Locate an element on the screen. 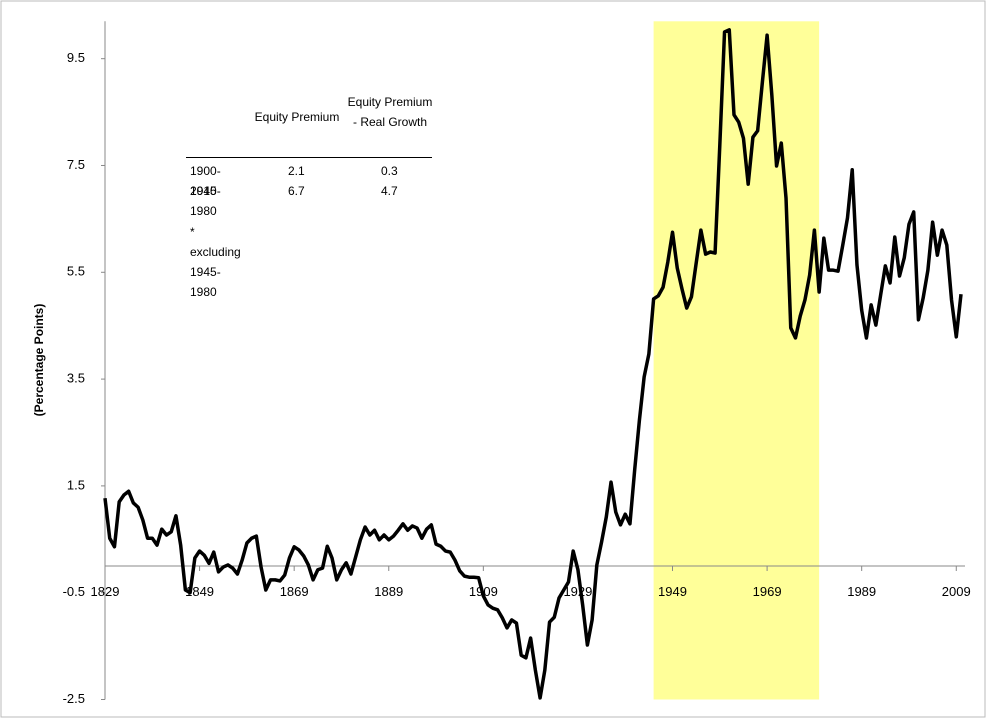 The width and height of the screenshot is (987, 719). y-tick-label: 7.5 is located at coordinates (76, 164).